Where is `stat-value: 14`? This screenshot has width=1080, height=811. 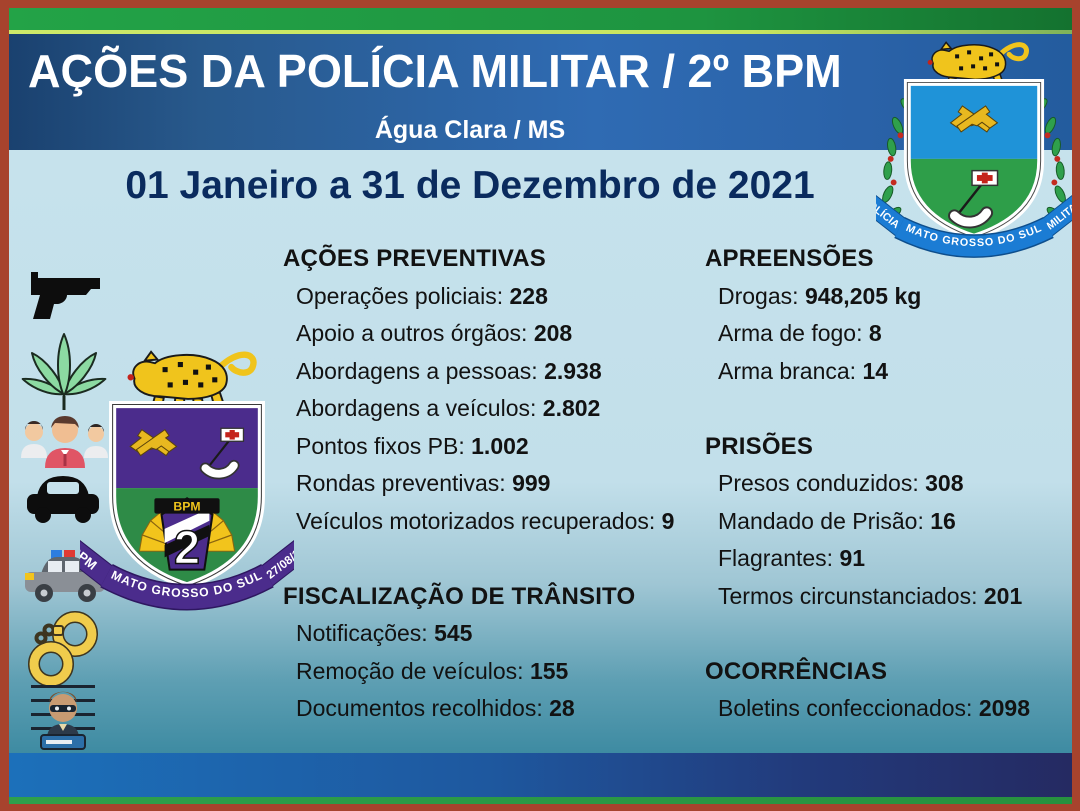 stat-value: 14 is located at coordinates (875, 370).